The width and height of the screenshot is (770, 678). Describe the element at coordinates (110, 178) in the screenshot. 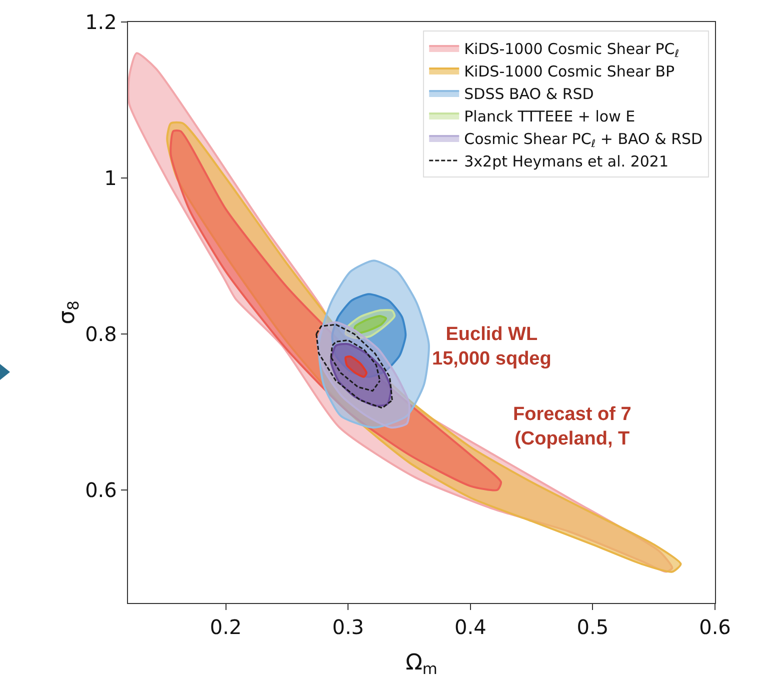

I see `y-tick-label: 1` at that location.